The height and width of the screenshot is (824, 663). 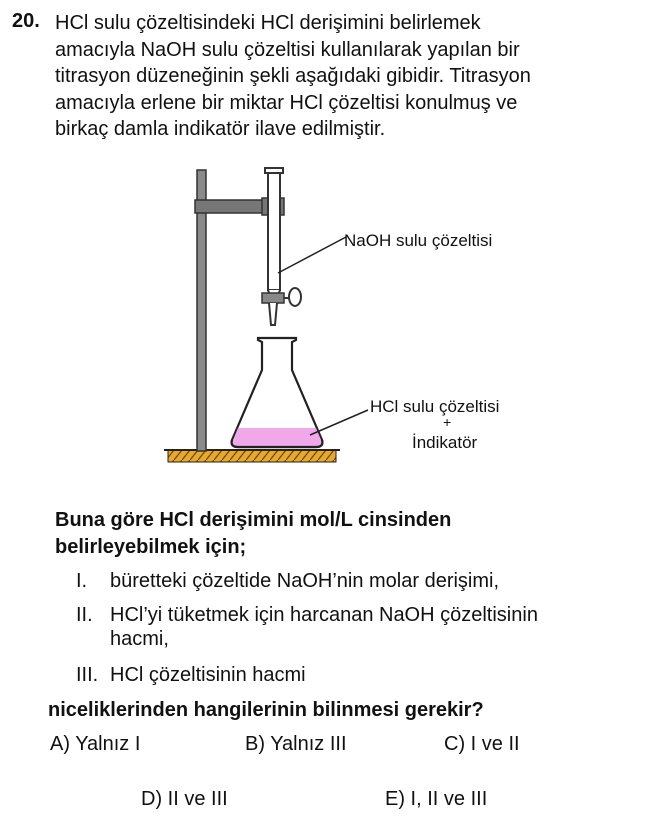 What do you see at coordinates (151, 547) in the screenshot?
I see `prompt-line: belirleyebilmek için;` at bounding box center [151, 547].